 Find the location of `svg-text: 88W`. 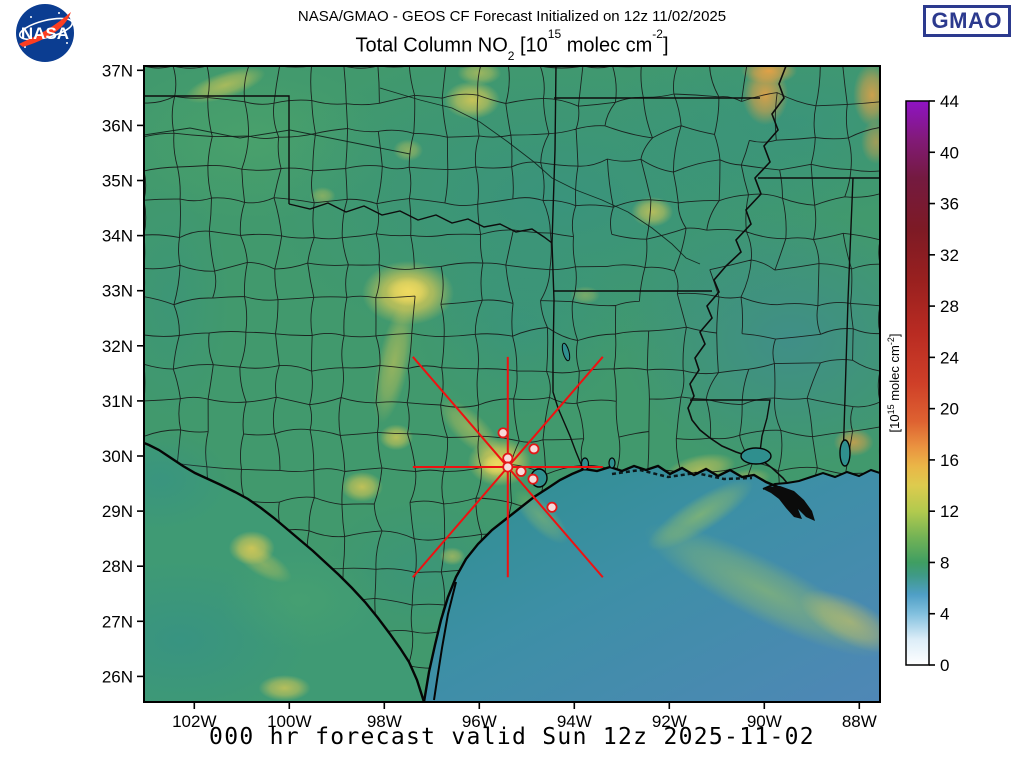

svg-text: 88W is located at coordinates (859, 721).